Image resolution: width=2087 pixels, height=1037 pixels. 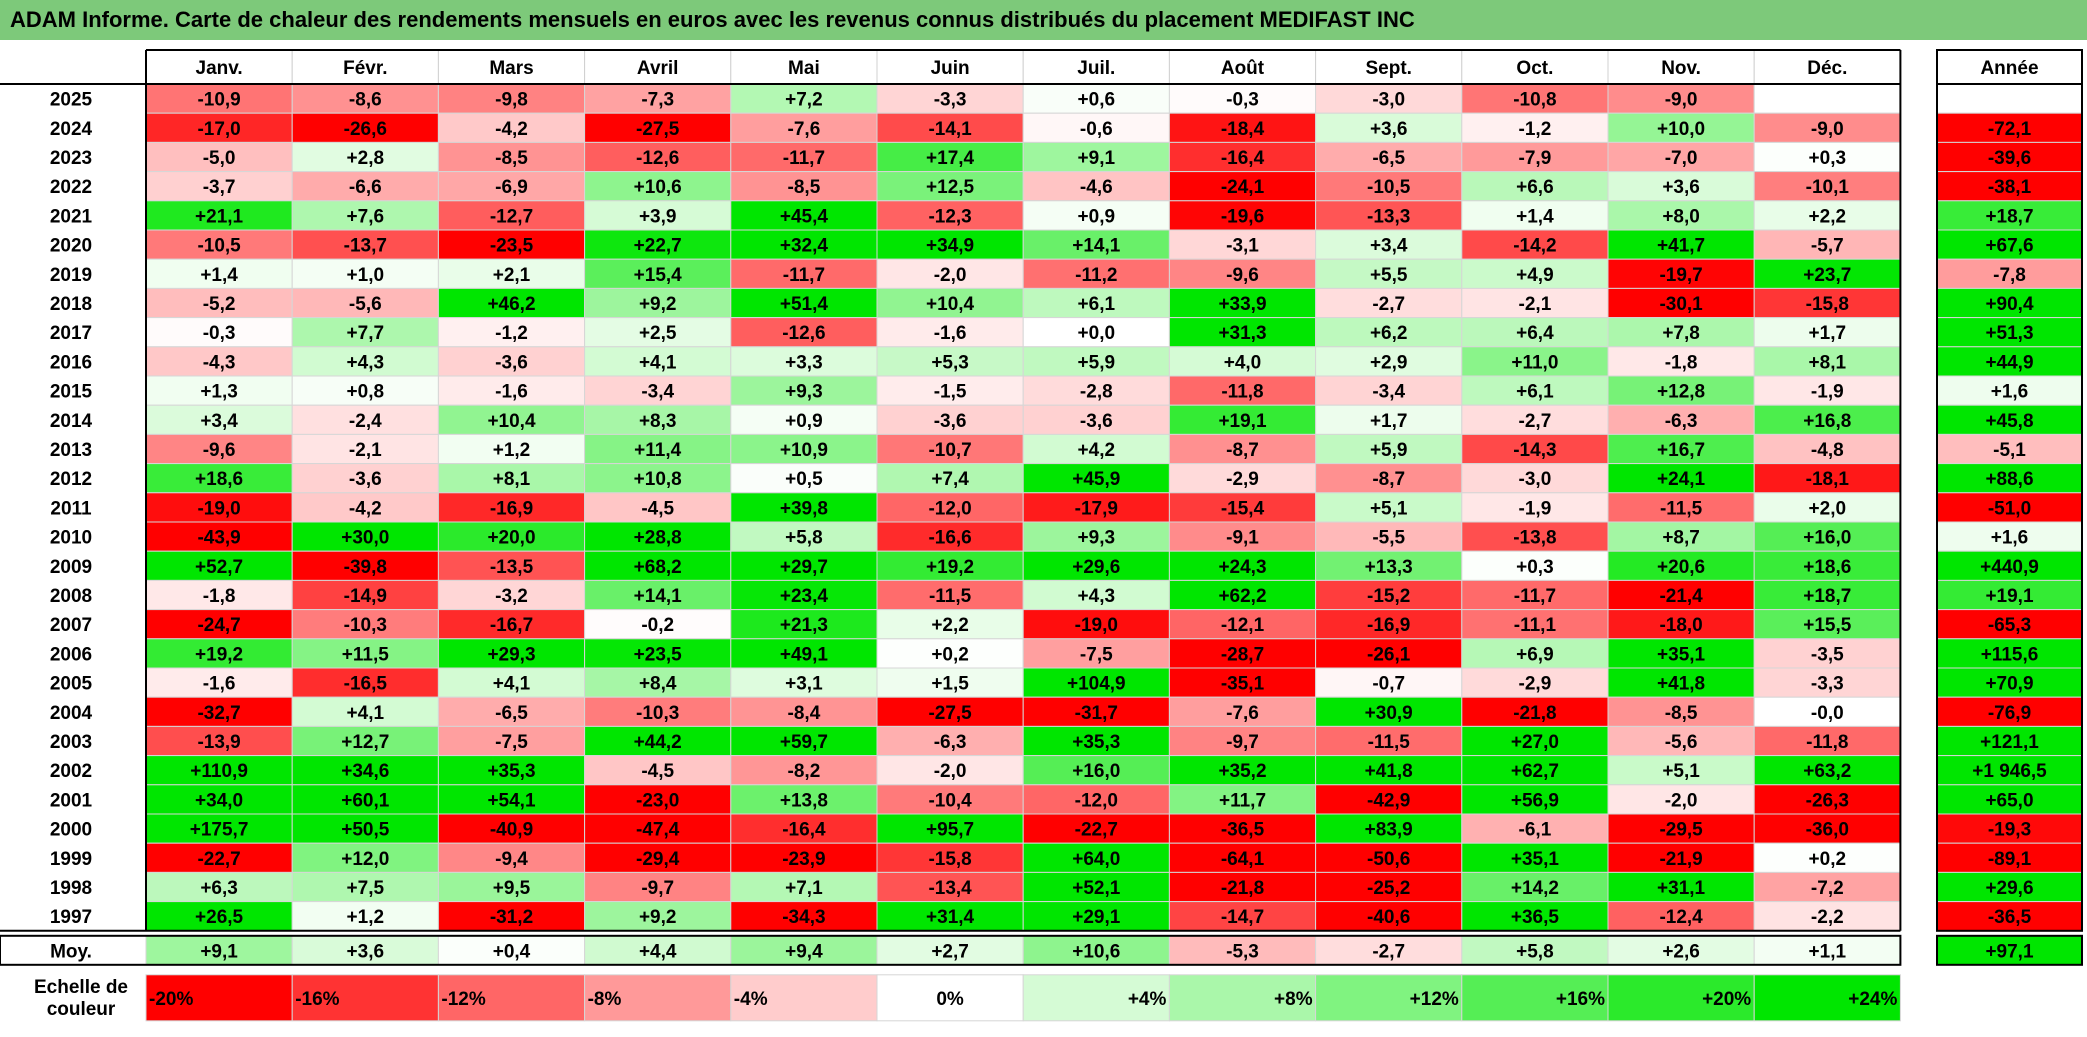 I want to click on heatmap-cell-value: +0,0, so click(x=1097, y=333).